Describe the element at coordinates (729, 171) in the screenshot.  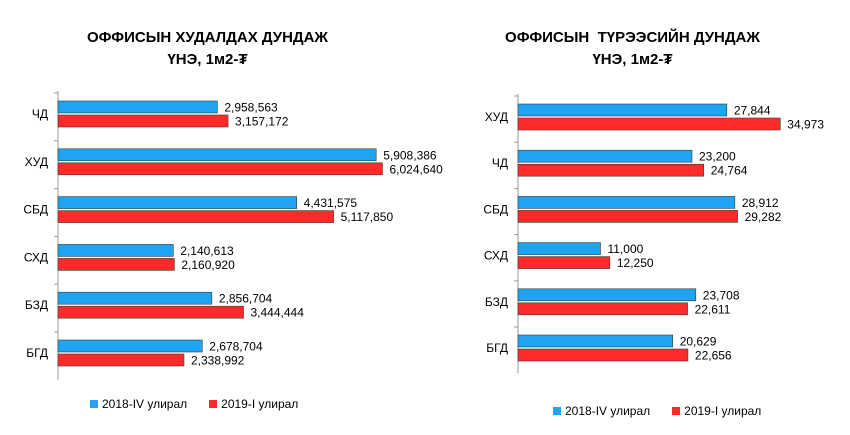
I see `right-data-label-series2: 24,764` at that location.